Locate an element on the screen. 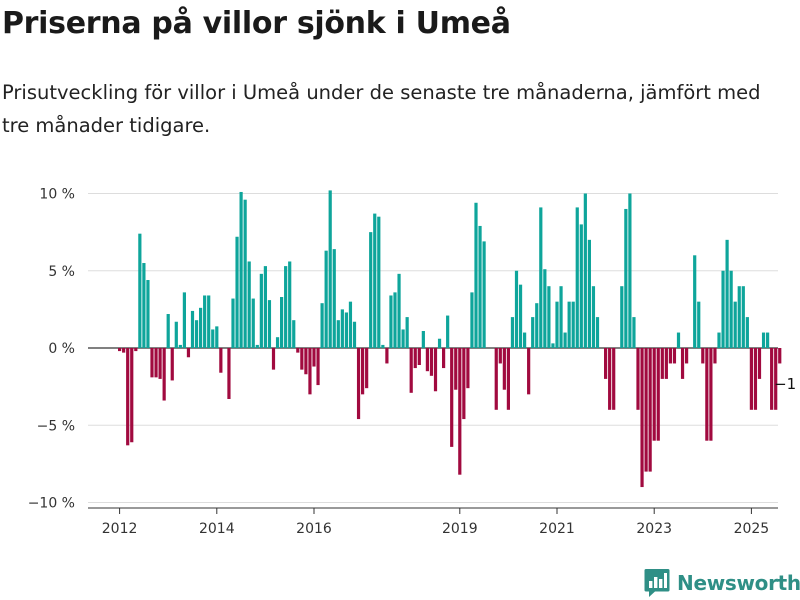 The height and width of the screenshot is (600, 800). x-tick-label: 2014 is located at coordinates (217, 529).